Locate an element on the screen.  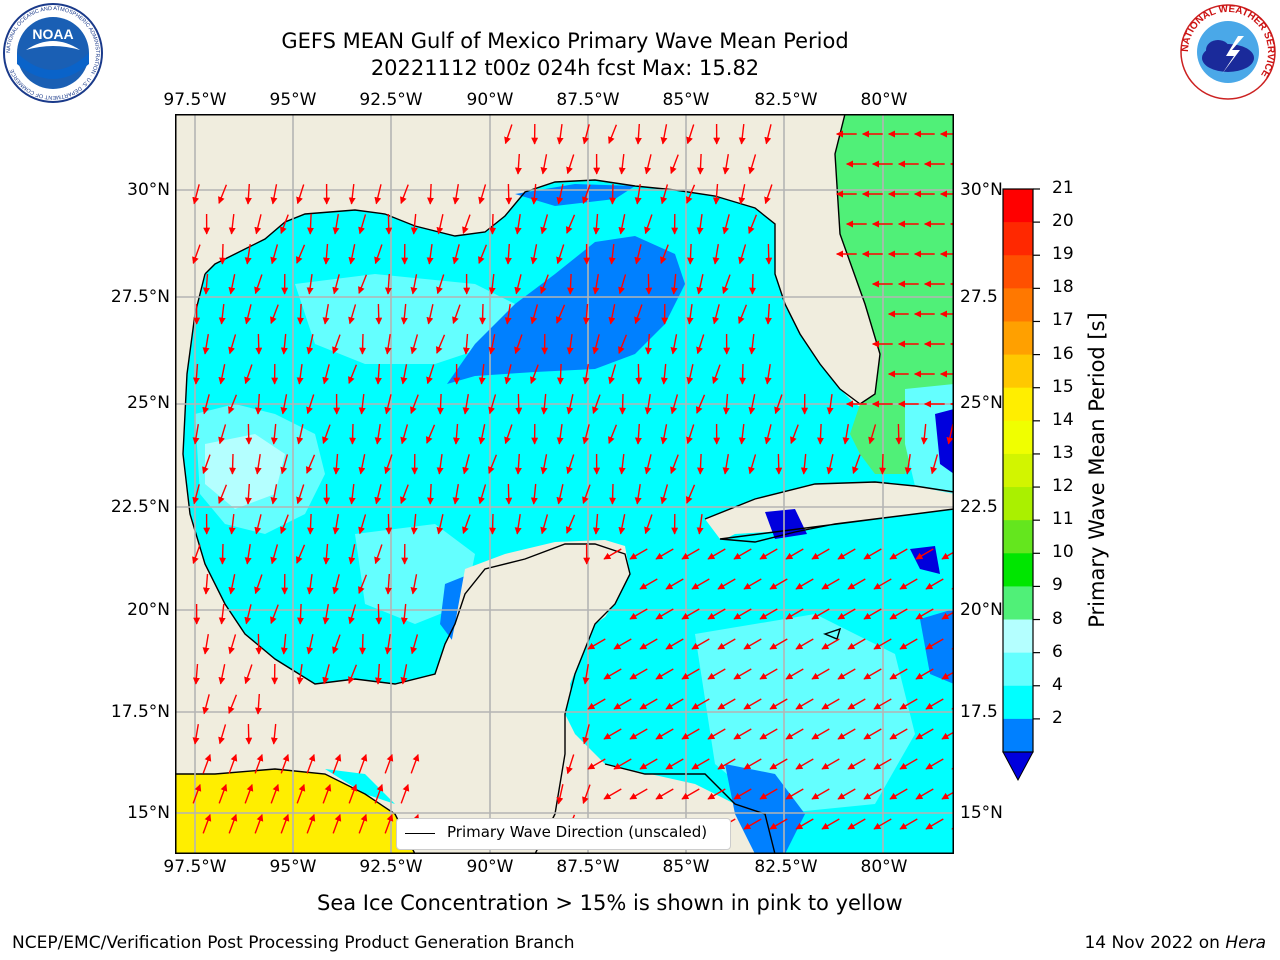
colorbar-swatch is located at coordinates (1018, 603).